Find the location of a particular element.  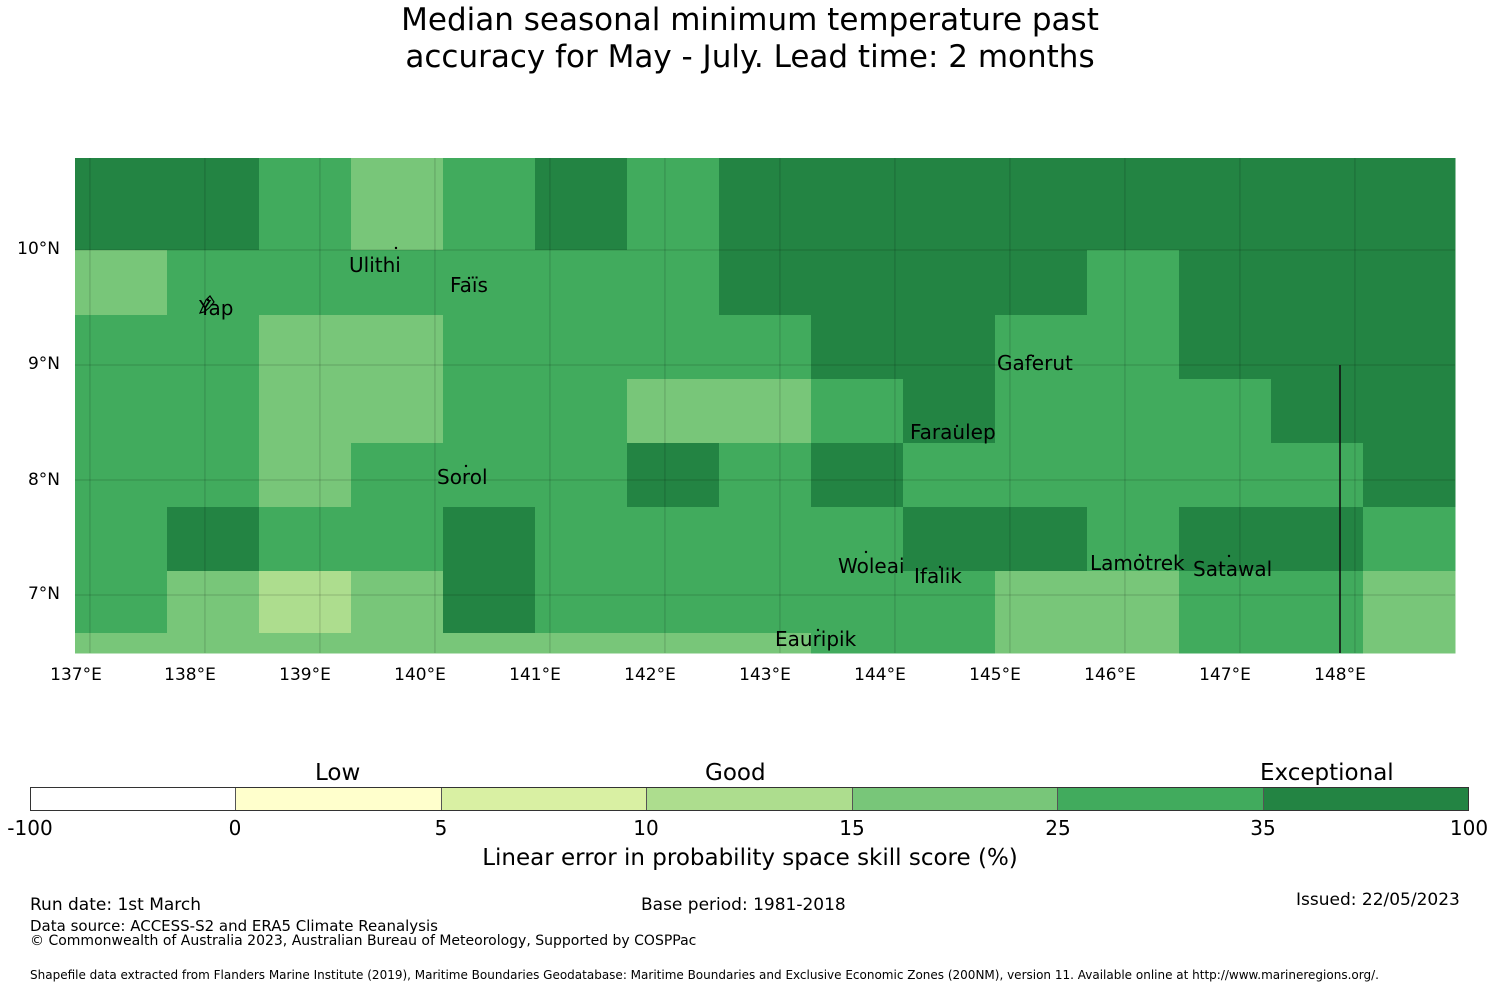

lat-tick-label: 8°N is located at coordinates (43, 480).